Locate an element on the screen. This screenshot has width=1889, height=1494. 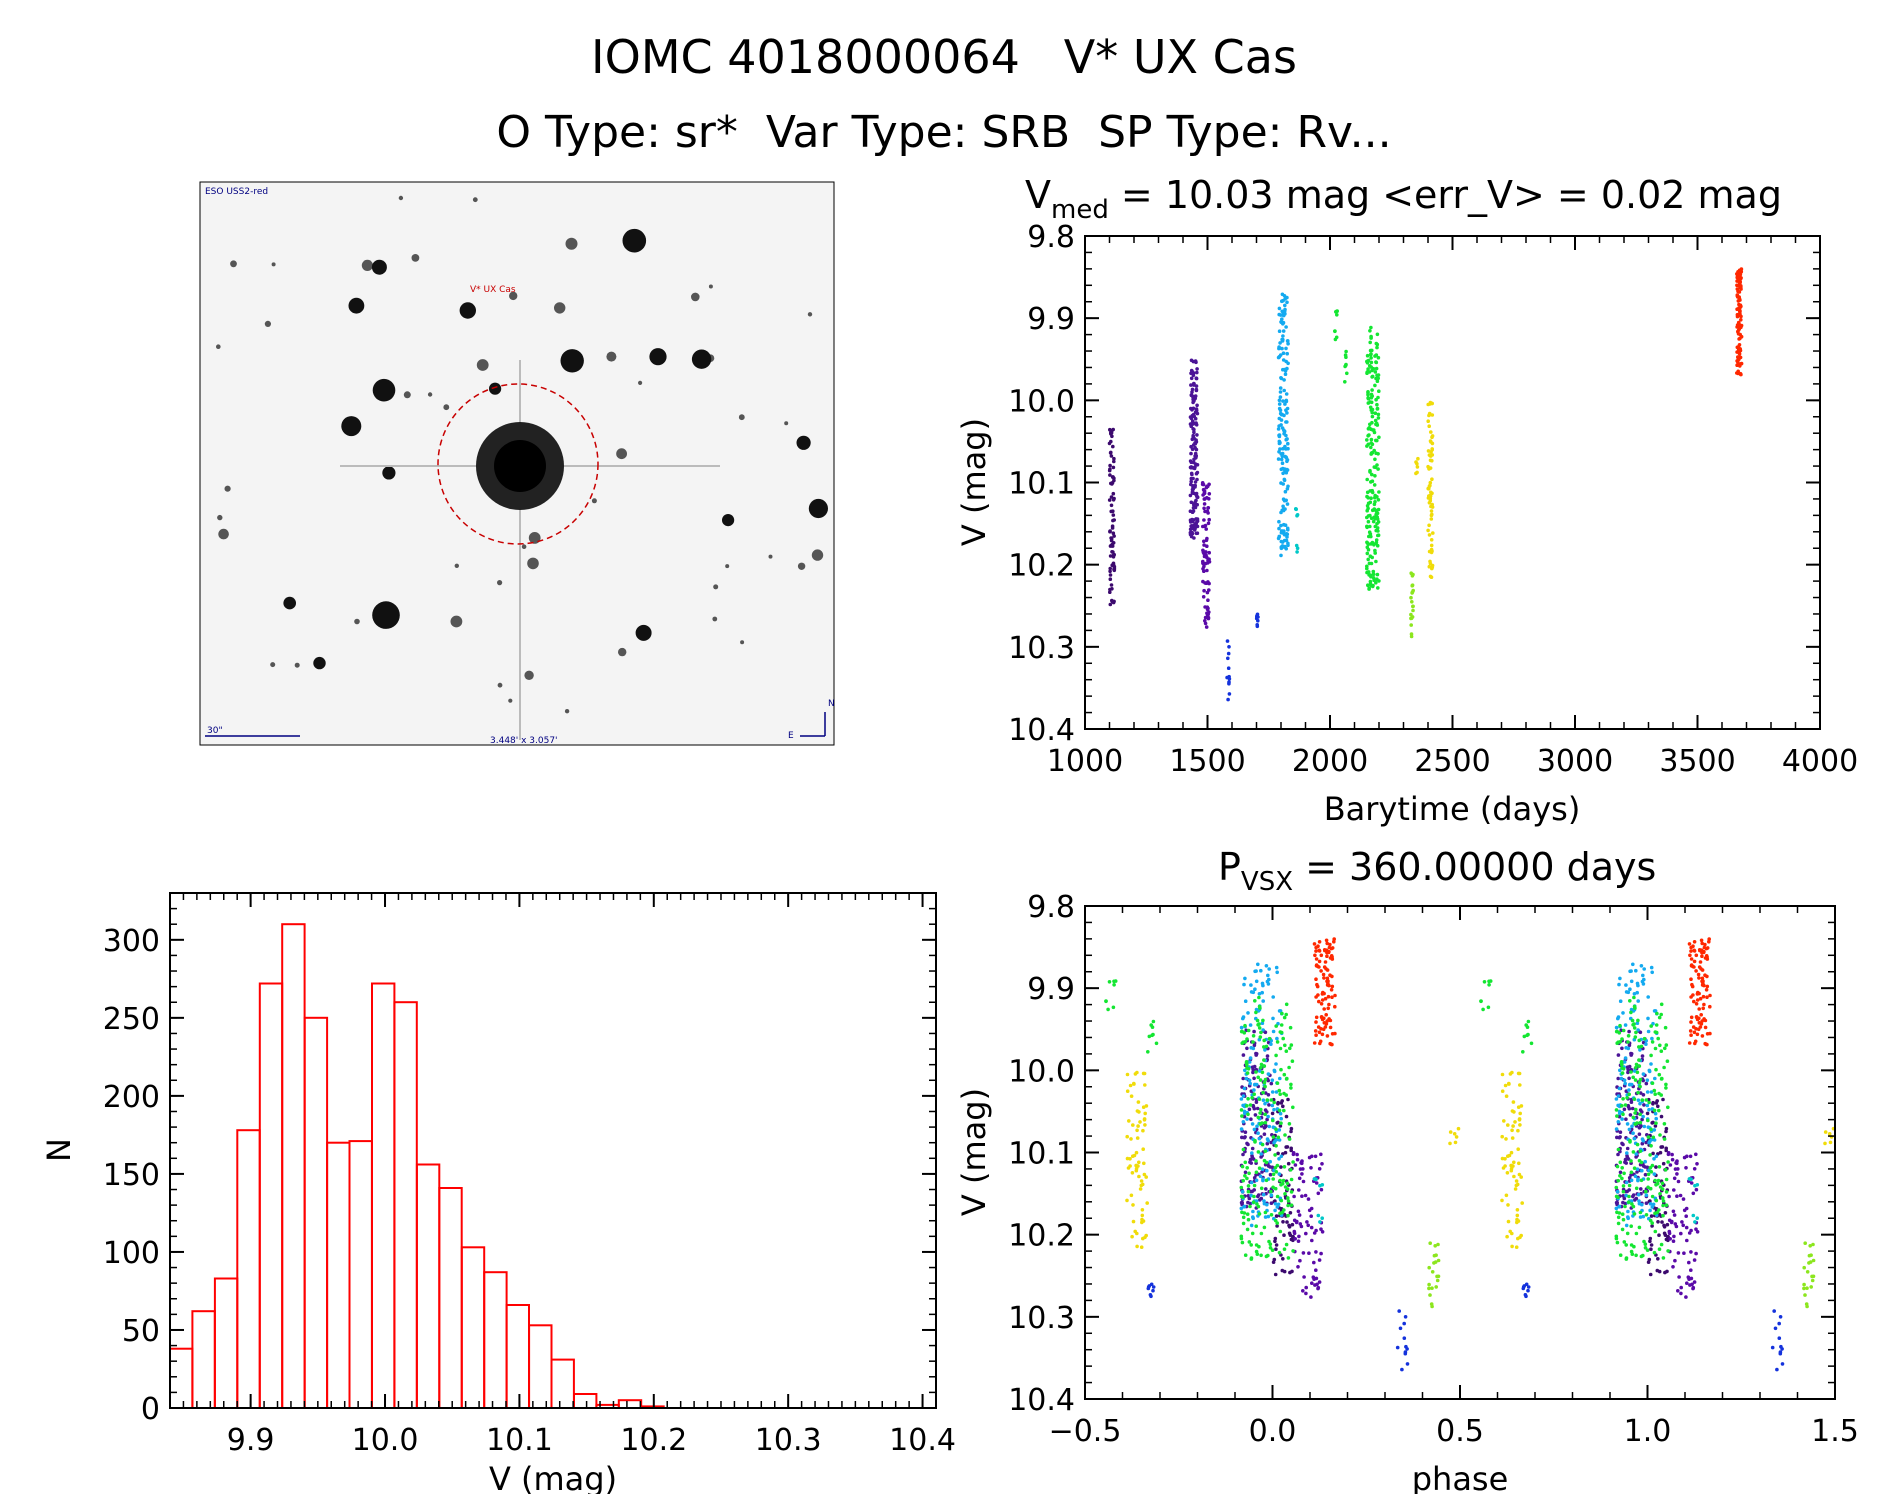
x-tick-label: 3500 is located at coordinates (1697, 761).